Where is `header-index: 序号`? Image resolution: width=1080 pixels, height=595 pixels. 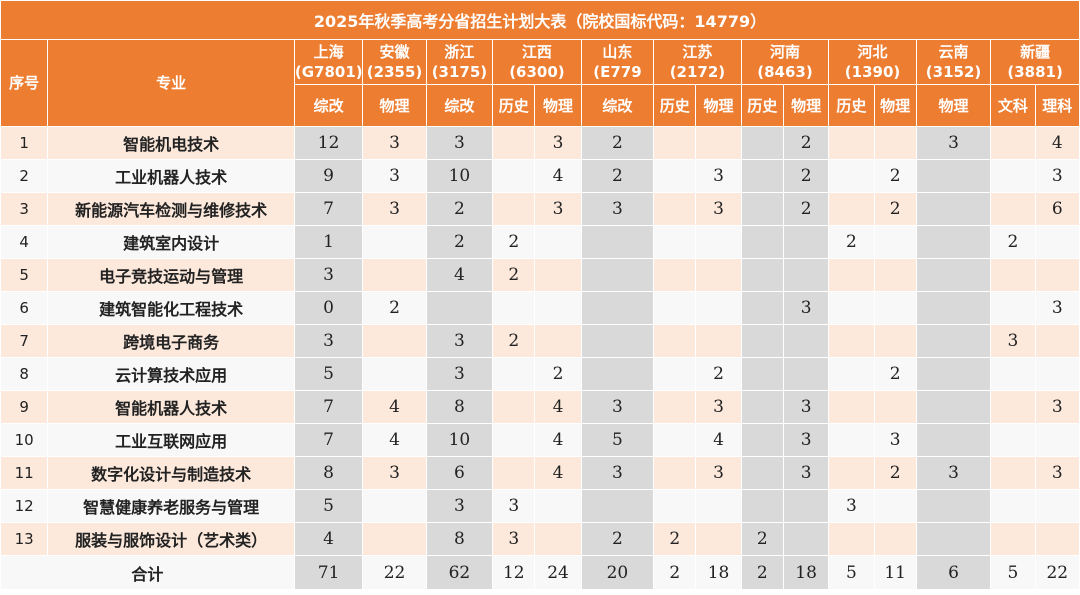 header-index: 序号 is located at coordinates (24, 83).